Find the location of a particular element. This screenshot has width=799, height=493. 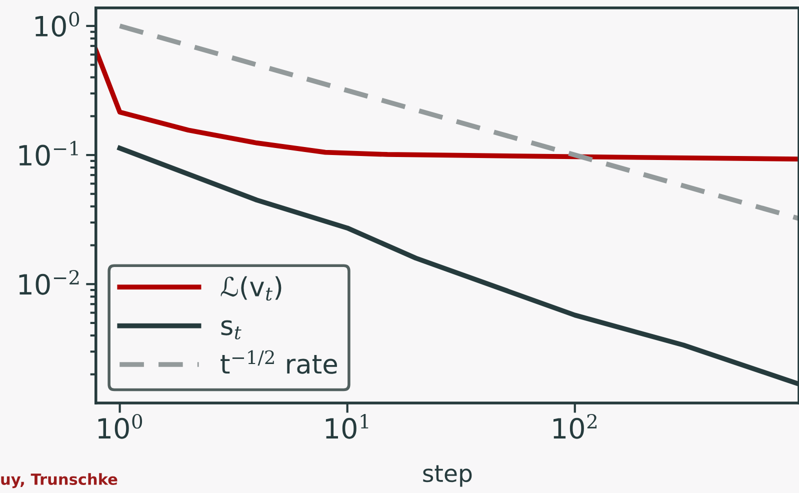

text: uy, Trunschke is located at coordinates (59, 480).